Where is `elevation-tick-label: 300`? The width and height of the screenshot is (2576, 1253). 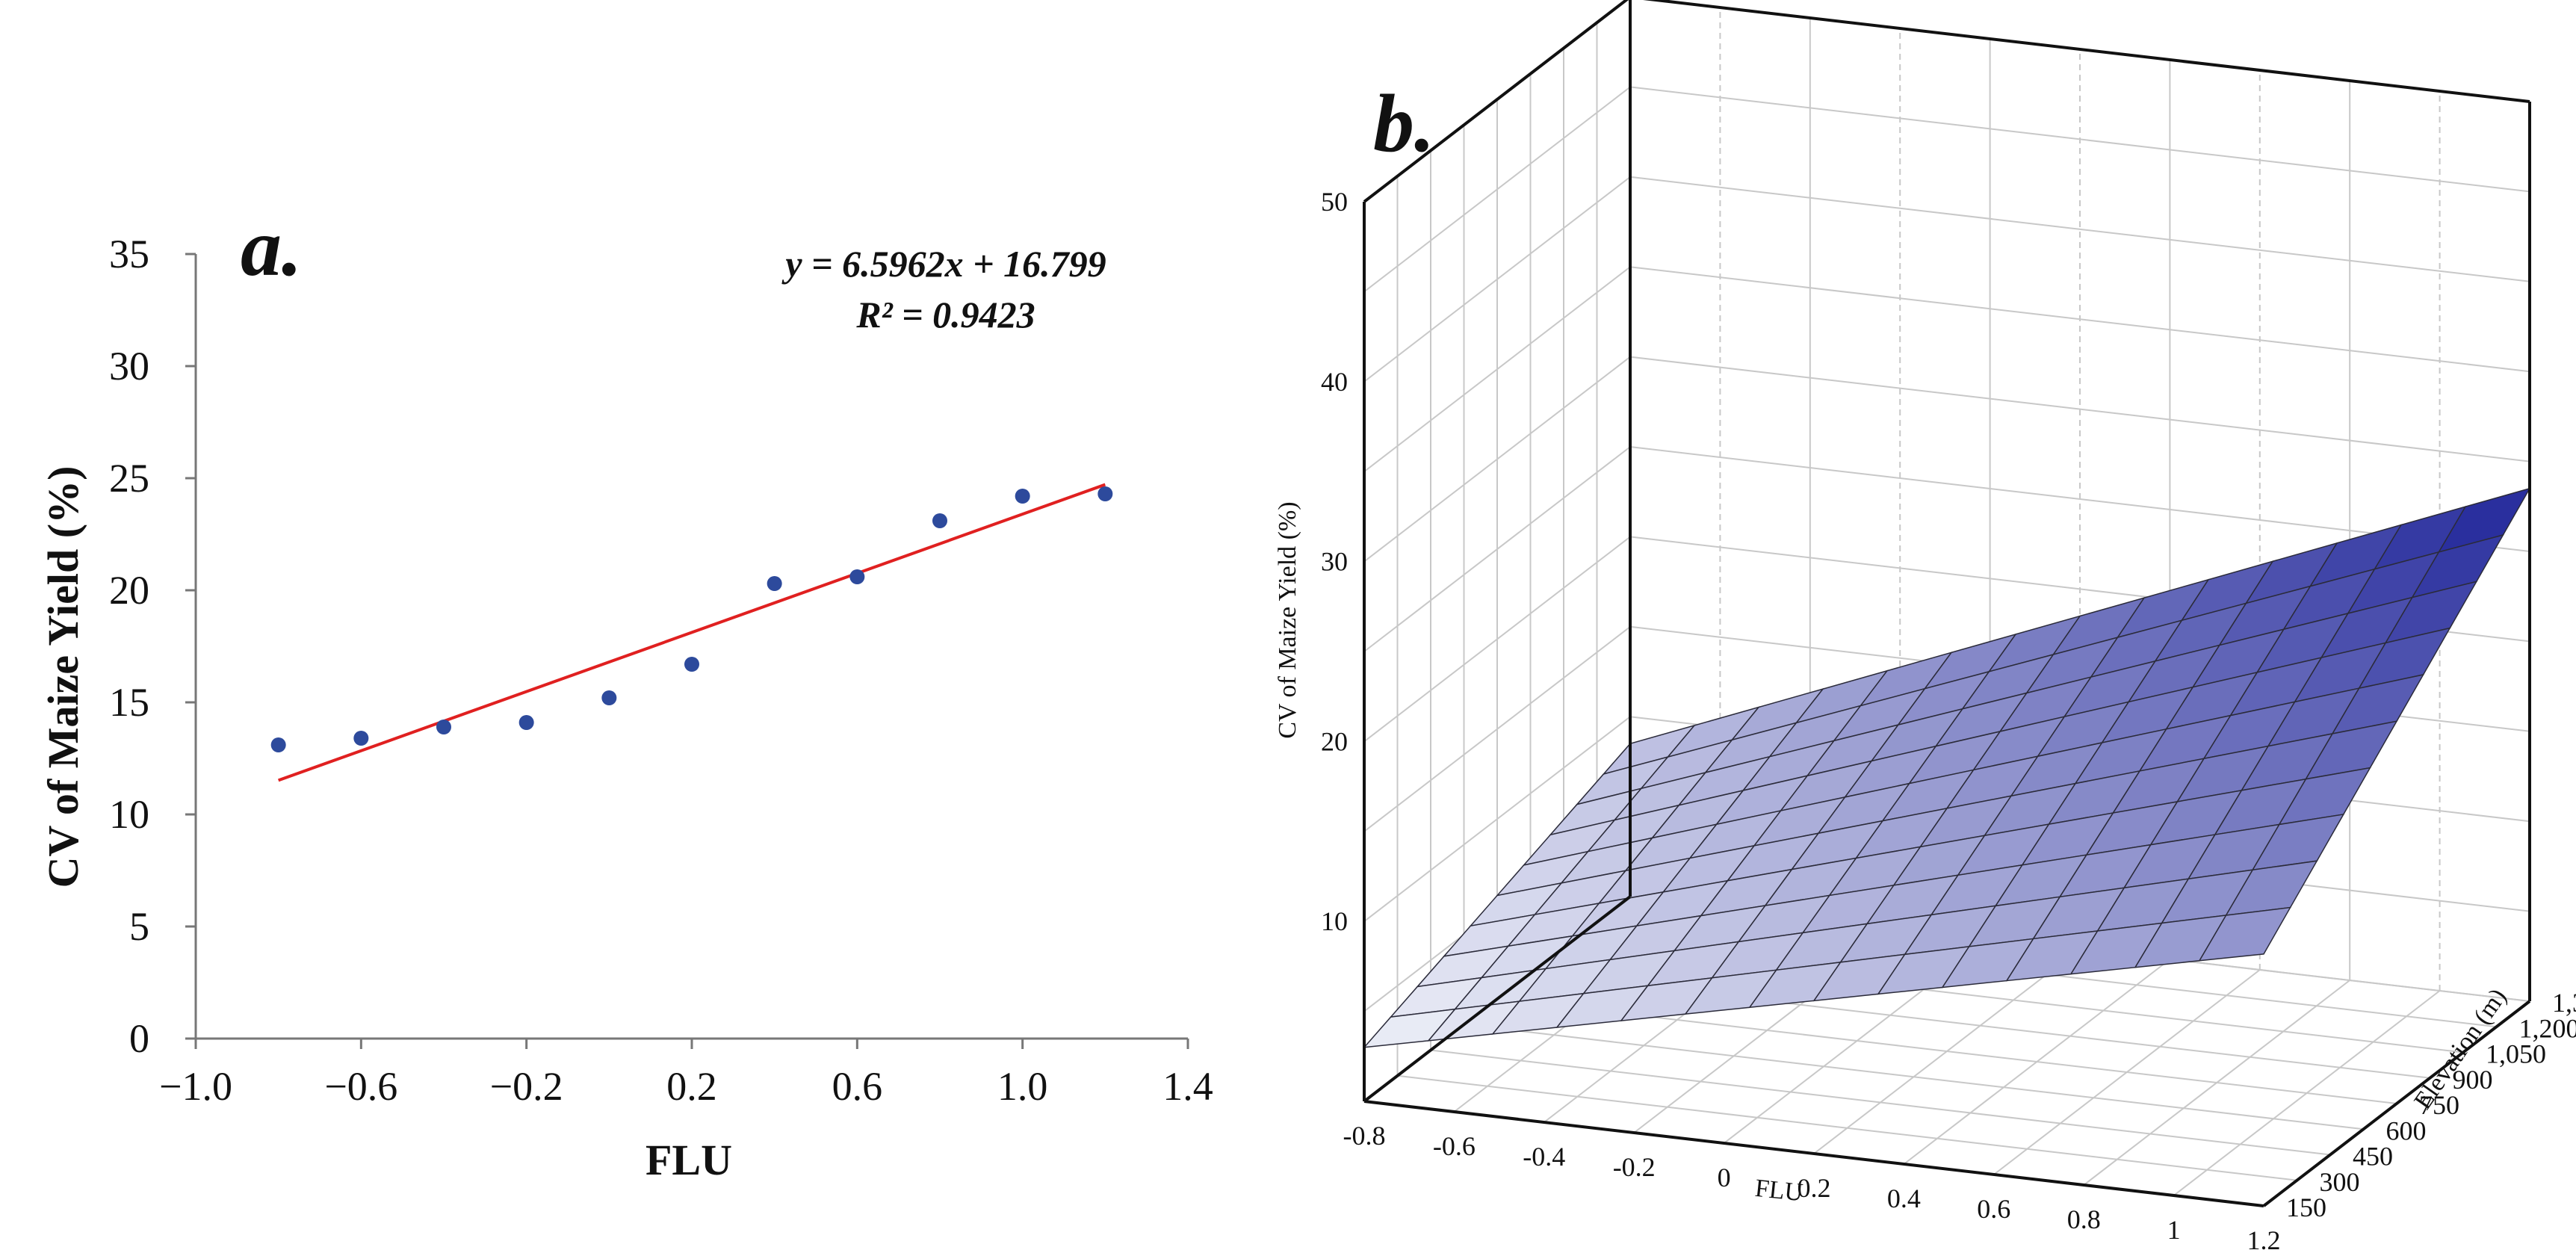 elevation-tick-label: 300 is located at coordinates (2340, 1182).